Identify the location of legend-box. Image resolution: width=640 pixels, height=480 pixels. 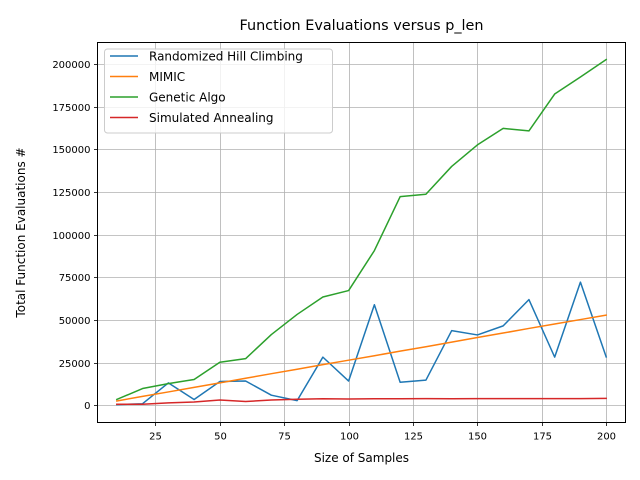
(218, 91).